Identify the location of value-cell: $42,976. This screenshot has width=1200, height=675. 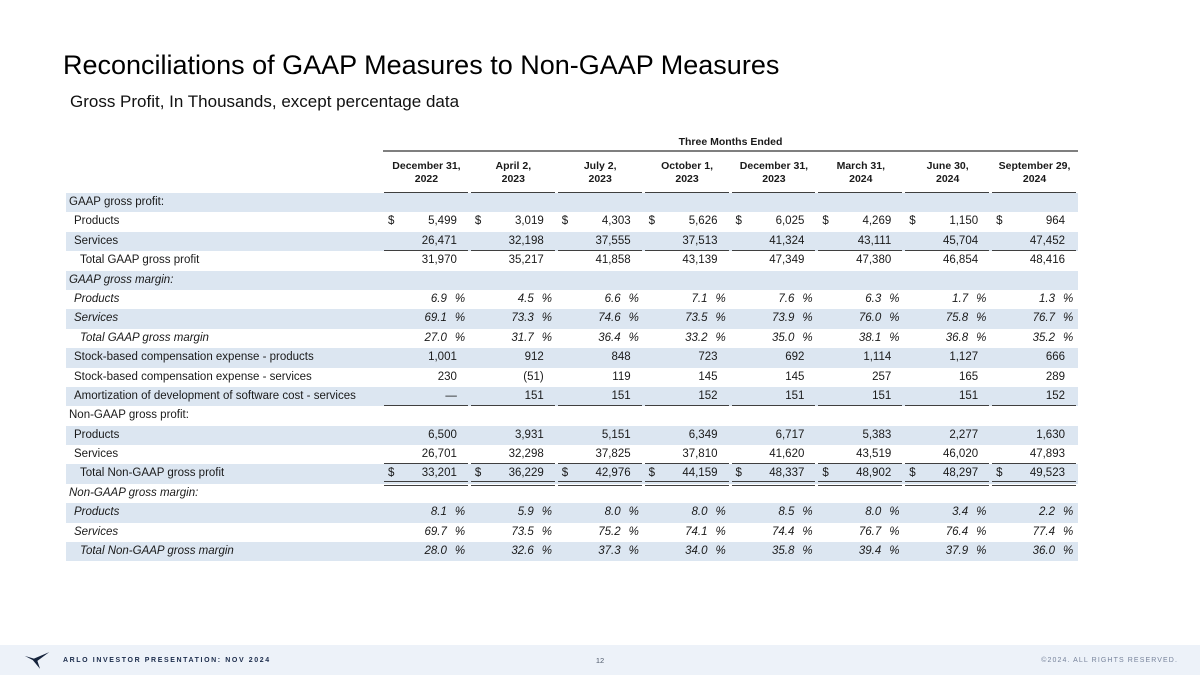
(600, 475).